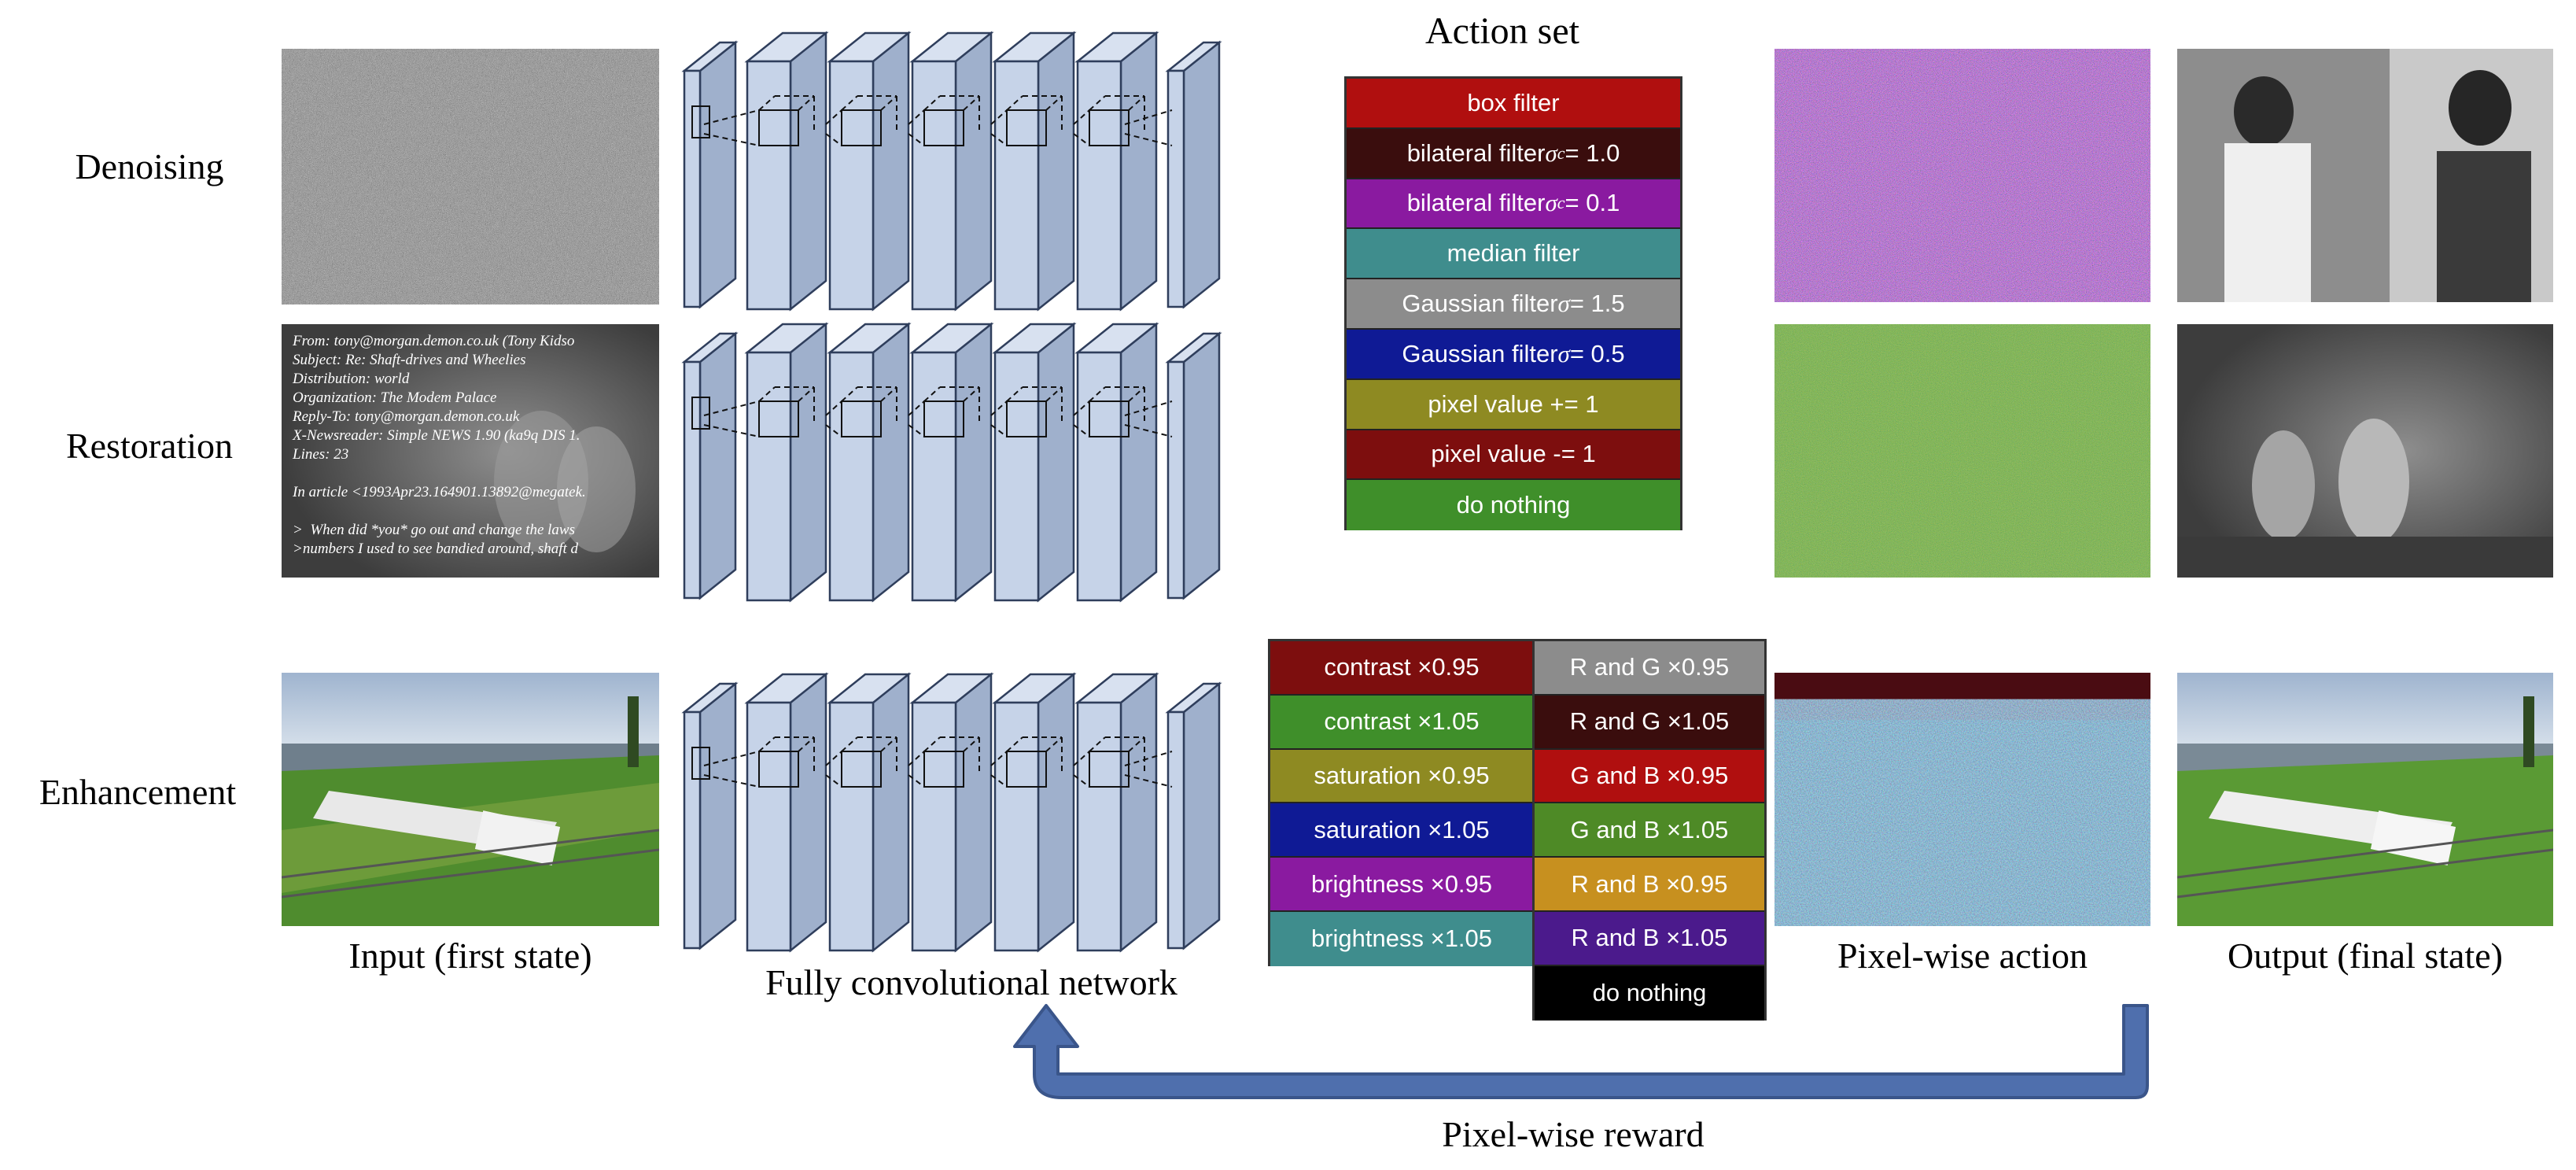 This screenshot has height=1170, width=2576. I want to click on action-cell: contrast ×1.05, so click(1401, 722).